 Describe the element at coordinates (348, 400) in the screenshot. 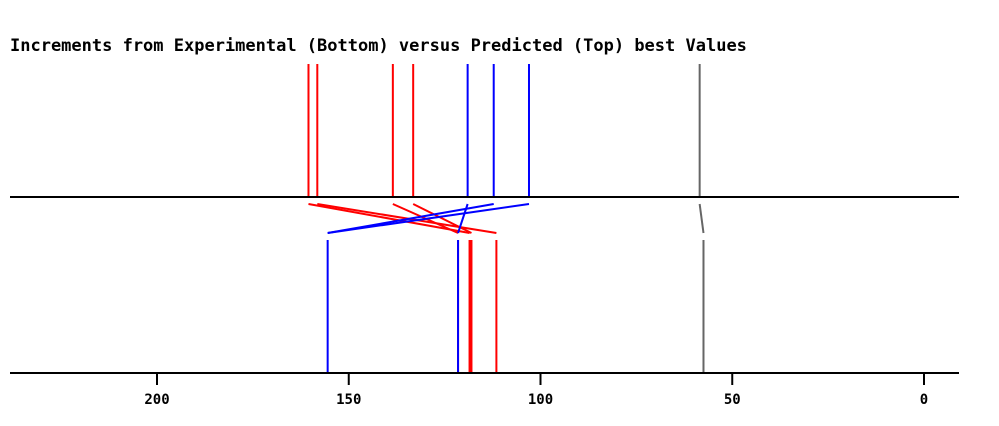

I see `x-tick-label-150: 150` at that location.